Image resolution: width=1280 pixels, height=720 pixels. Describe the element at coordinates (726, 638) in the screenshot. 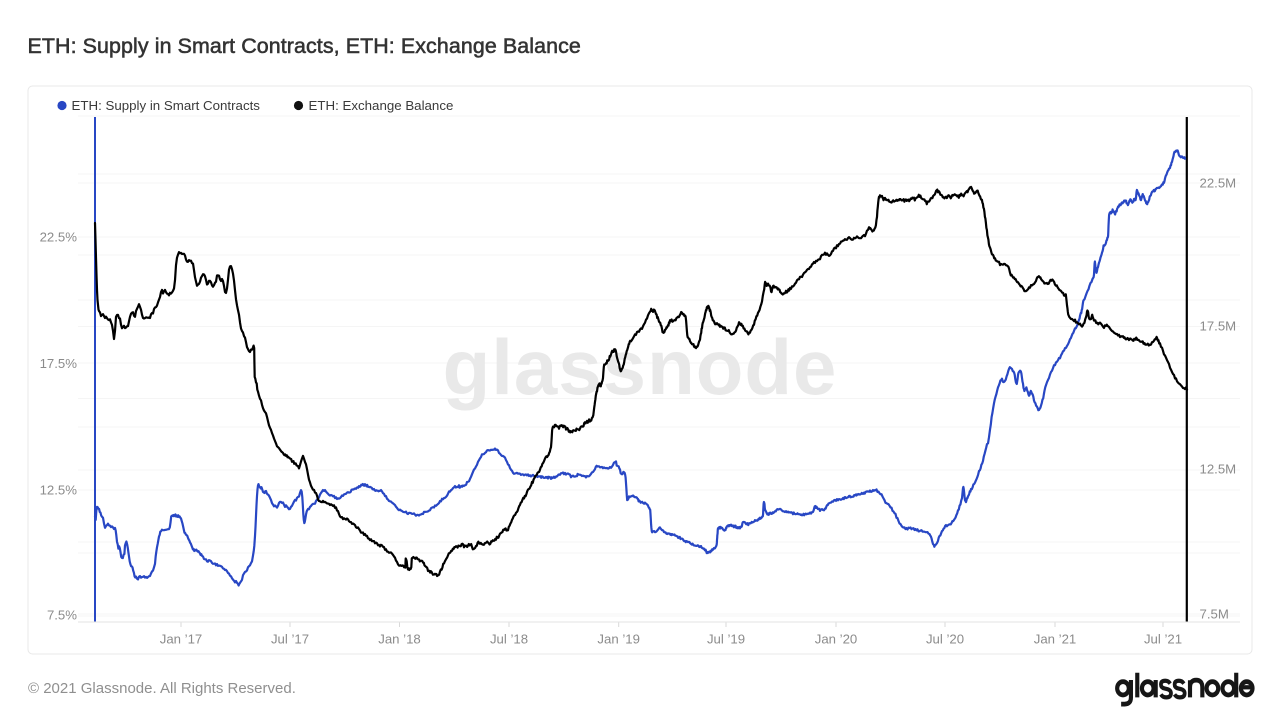

I see `svg-text: Jul ’19` at that location.